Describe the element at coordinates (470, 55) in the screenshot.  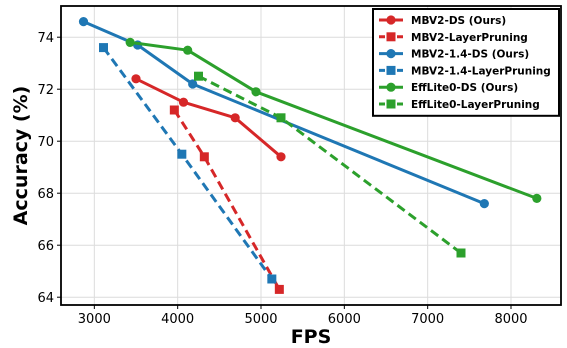
I see `legend-label: MBV2-1.4-DS (Ours)` at that location.